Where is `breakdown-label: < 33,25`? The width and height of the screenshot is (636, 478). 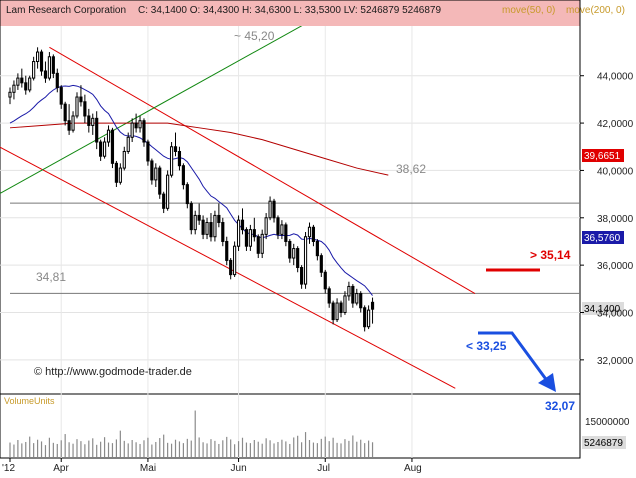
breakdown-label: < 33,25 is located at coordinates (486, 346).